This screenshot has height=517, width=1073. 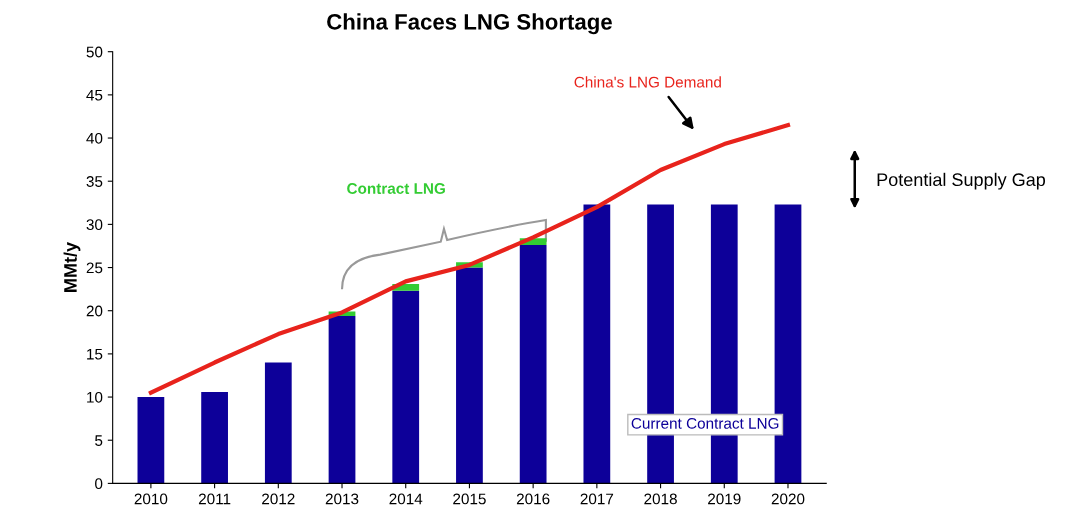 What do you see at coordinates (406, 499) in the screenshot?
I see `x-tick-label: 2014` at bounding box center [406, 499].